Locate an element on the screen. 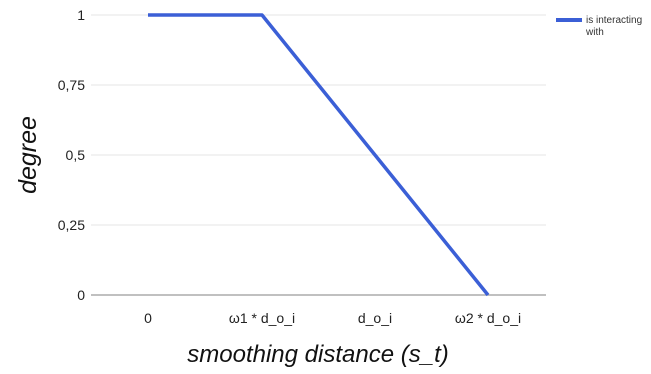 This screenshot has width=651, height=374. x-axis-title: smoothing distance (s_t) is located at coordinates (317, 354).